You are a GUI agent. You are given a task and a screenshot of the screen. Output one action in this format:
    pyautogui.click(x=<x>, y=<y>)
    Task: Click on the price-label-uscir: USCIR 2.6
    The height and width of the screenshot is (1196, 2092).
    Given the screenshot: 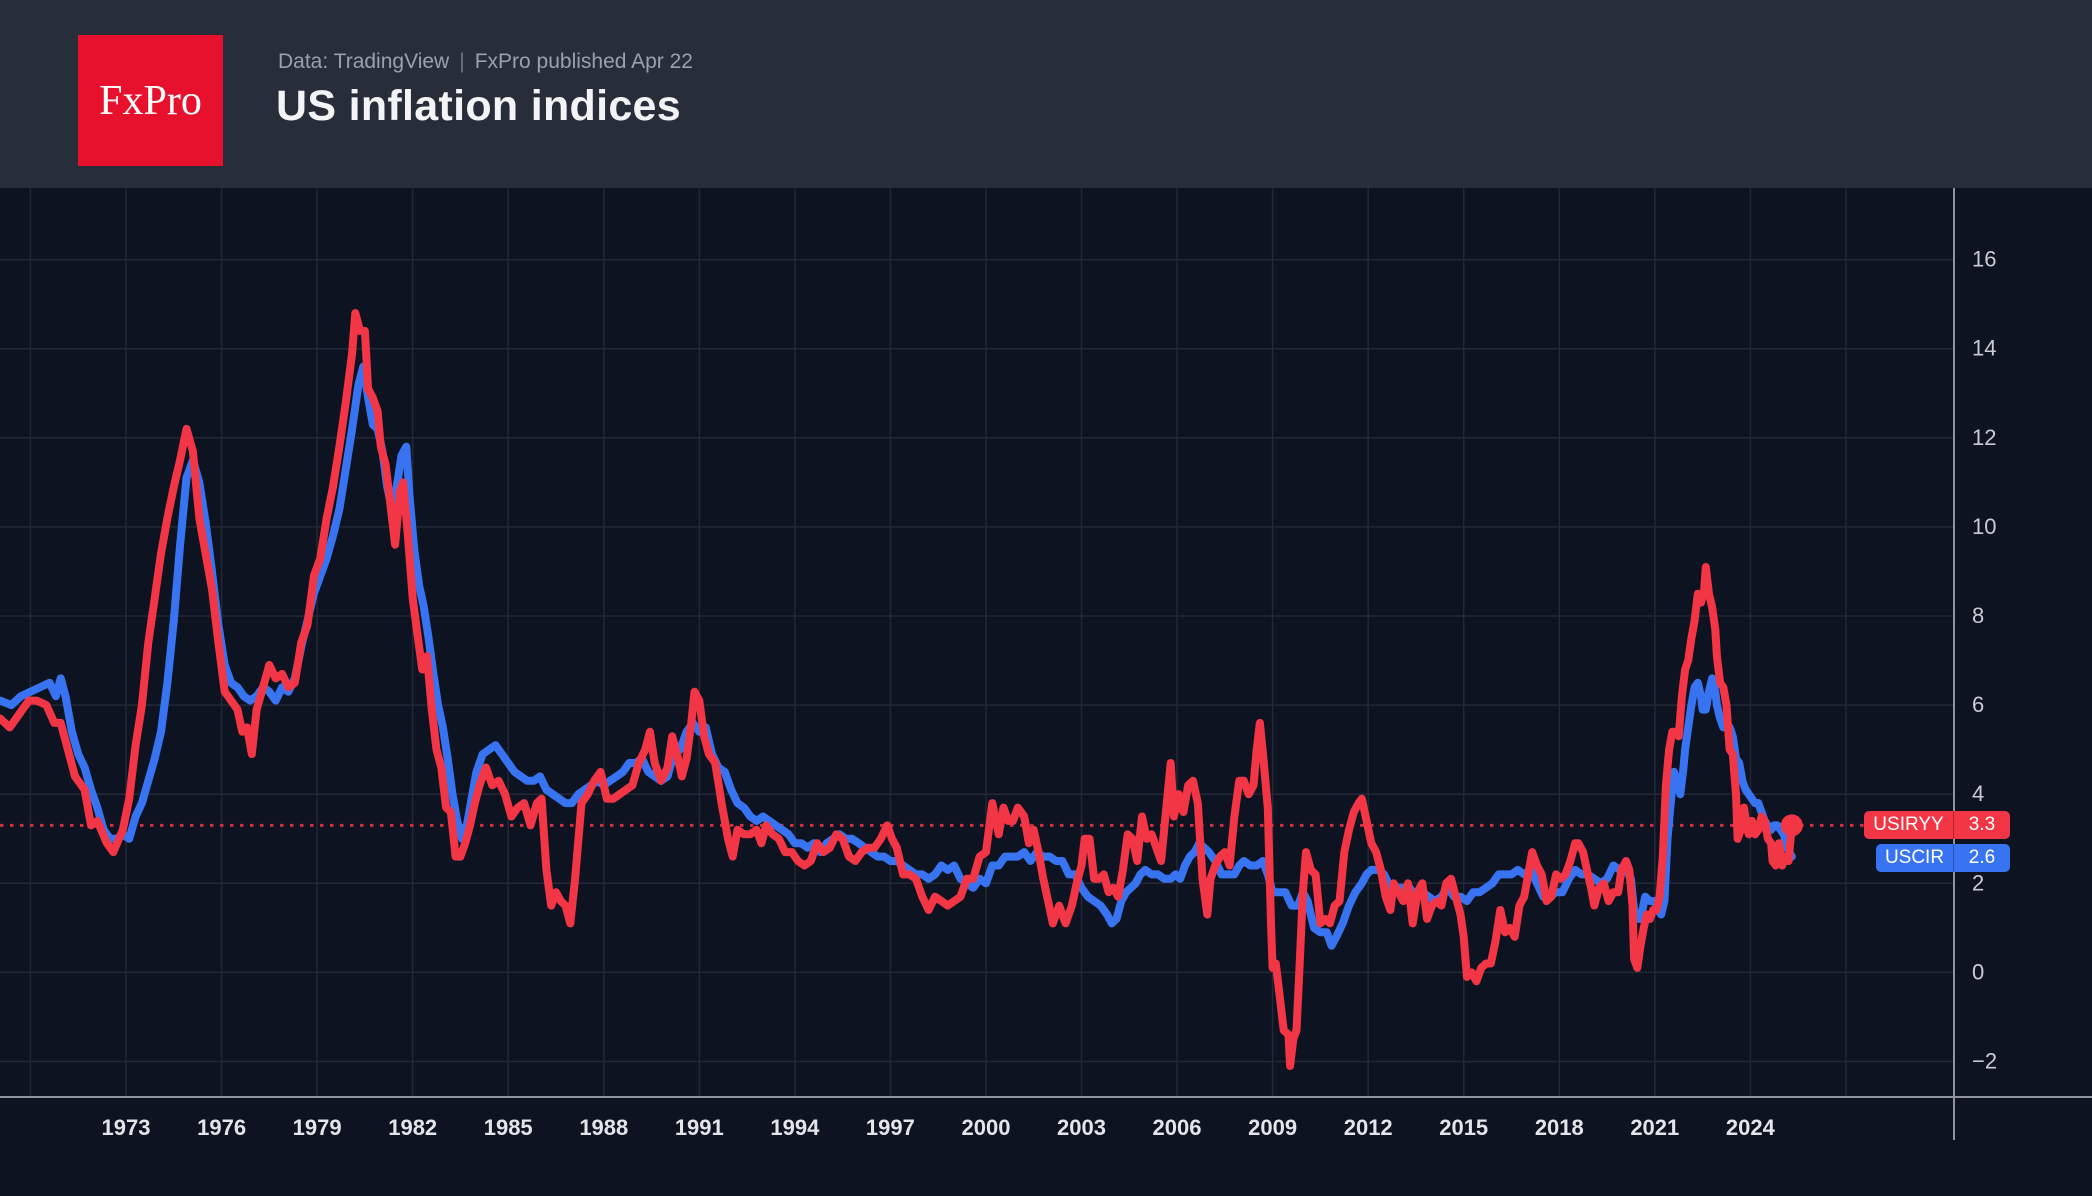 What is the action you would take?
    pyautogui.click(x=1943, y=858)
    